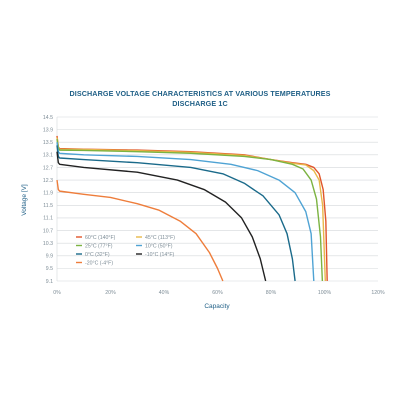 Image resolution: width=400 pixels, height=400 pixels. Describe the element at coordinates (325, 293) in the screenshot. I see `x-tick-label: 100%` at that location.